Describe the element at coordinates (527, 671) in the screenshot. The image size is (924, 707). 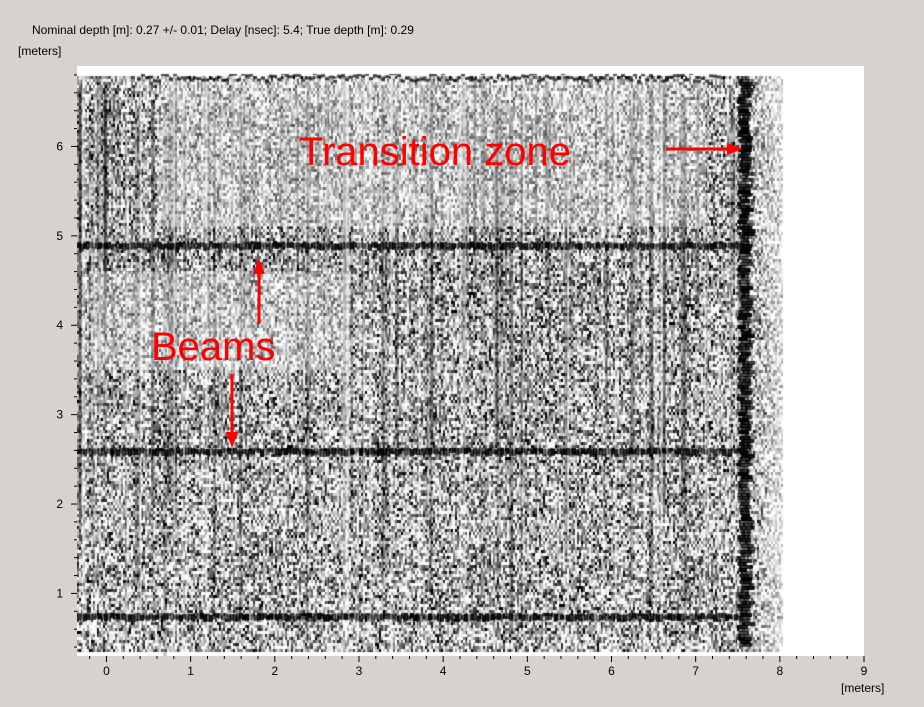
I see `x-tick-label: 5` at that location.